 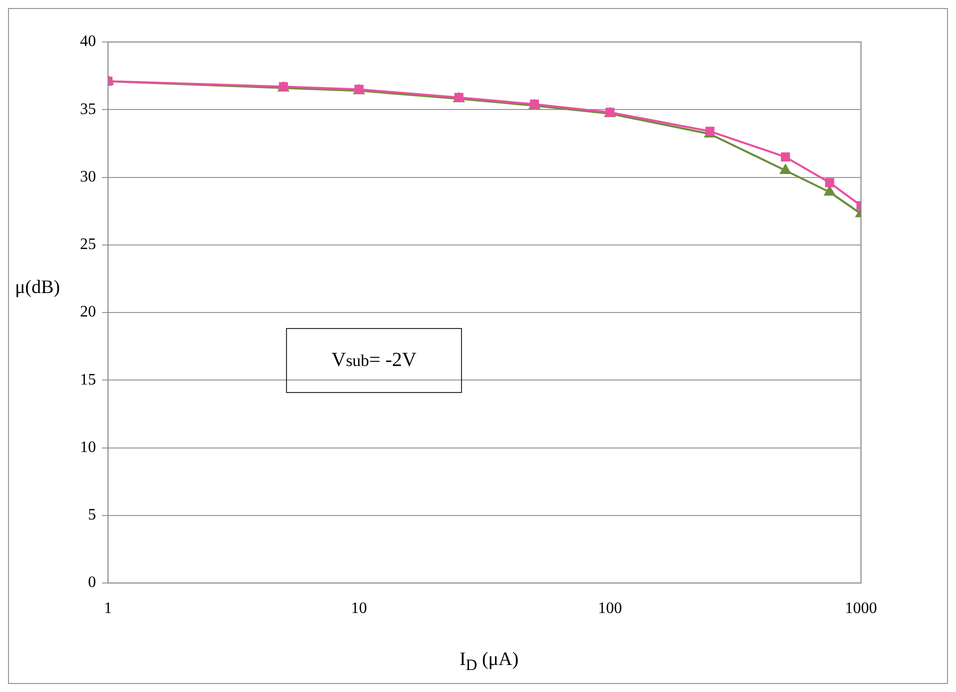 What do you see at coordinates (88, 177) in the screenshot?
I see `y-tick-label: 30` at bounding box center [88, 177].